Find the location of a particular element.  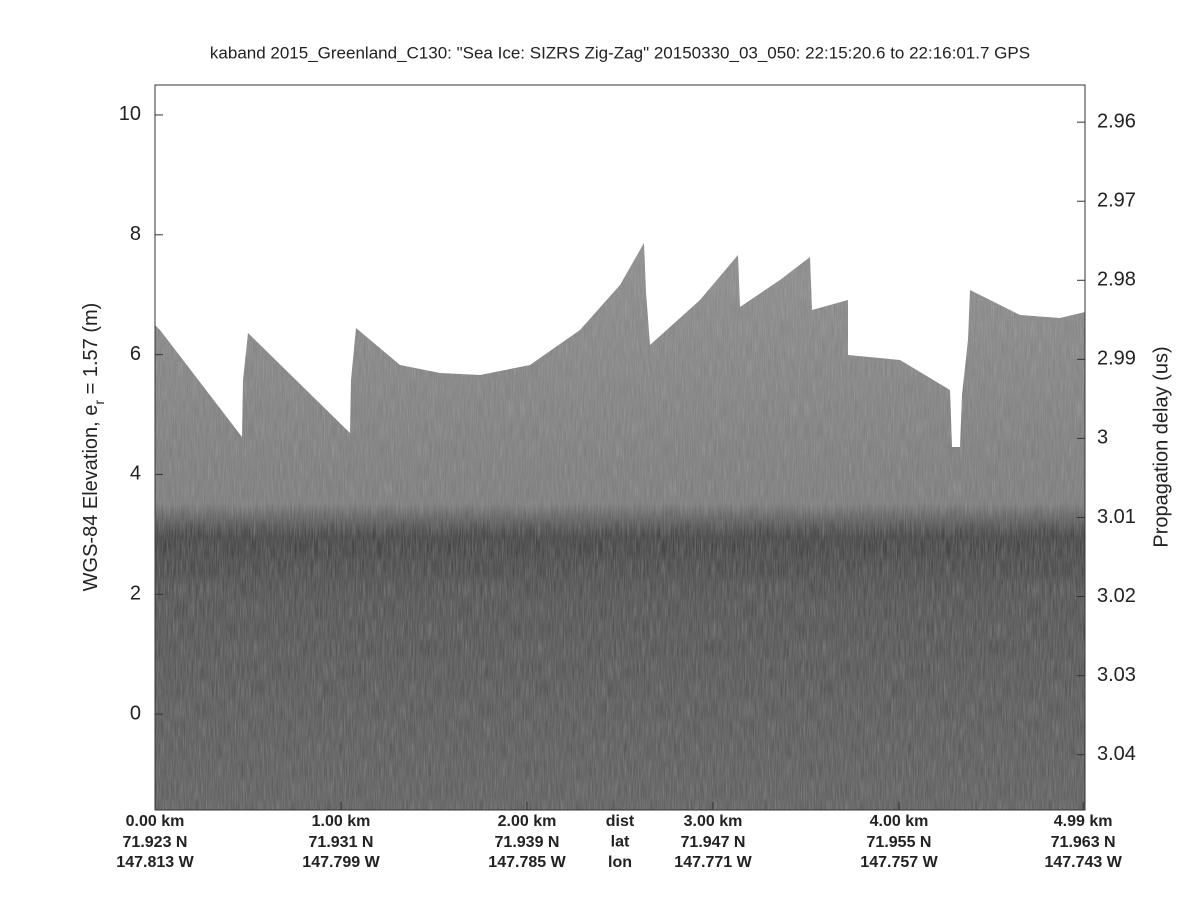

y2-tick-label: 2.97 is located at coordinates (1116, 201).